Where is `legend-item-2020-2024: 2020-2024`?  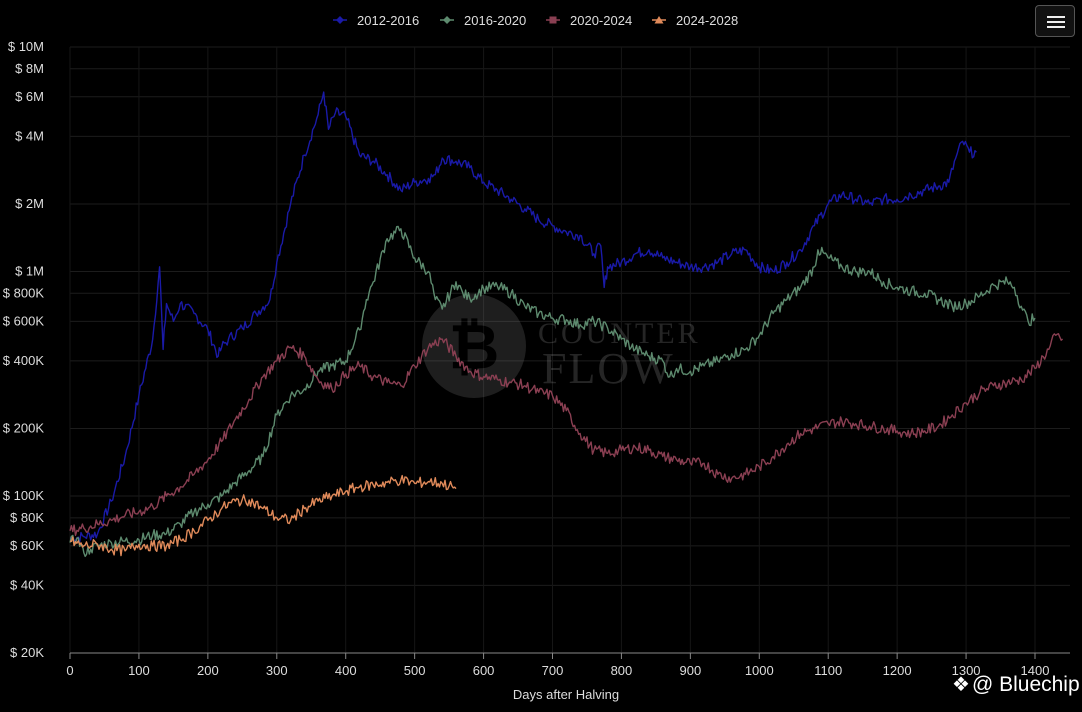
legend-item-2020-2024: 2020-2024 is located at coordinates (589, 20).